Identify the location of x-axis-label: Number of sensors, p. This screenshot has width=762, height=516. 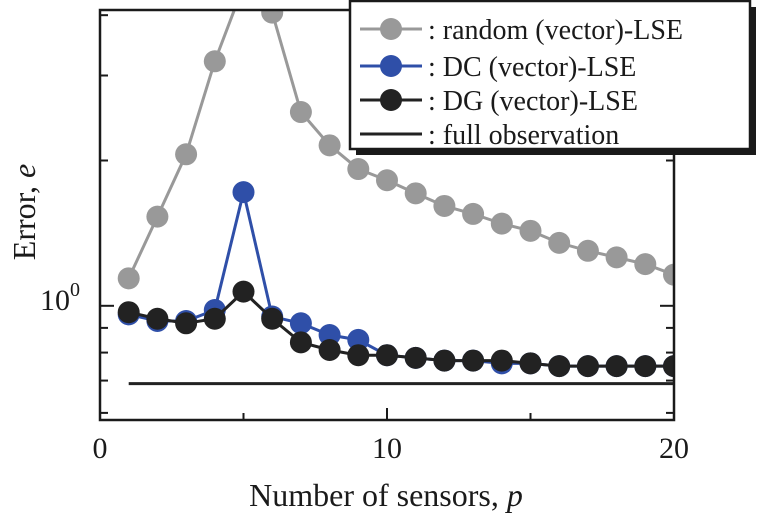
(386, 495).